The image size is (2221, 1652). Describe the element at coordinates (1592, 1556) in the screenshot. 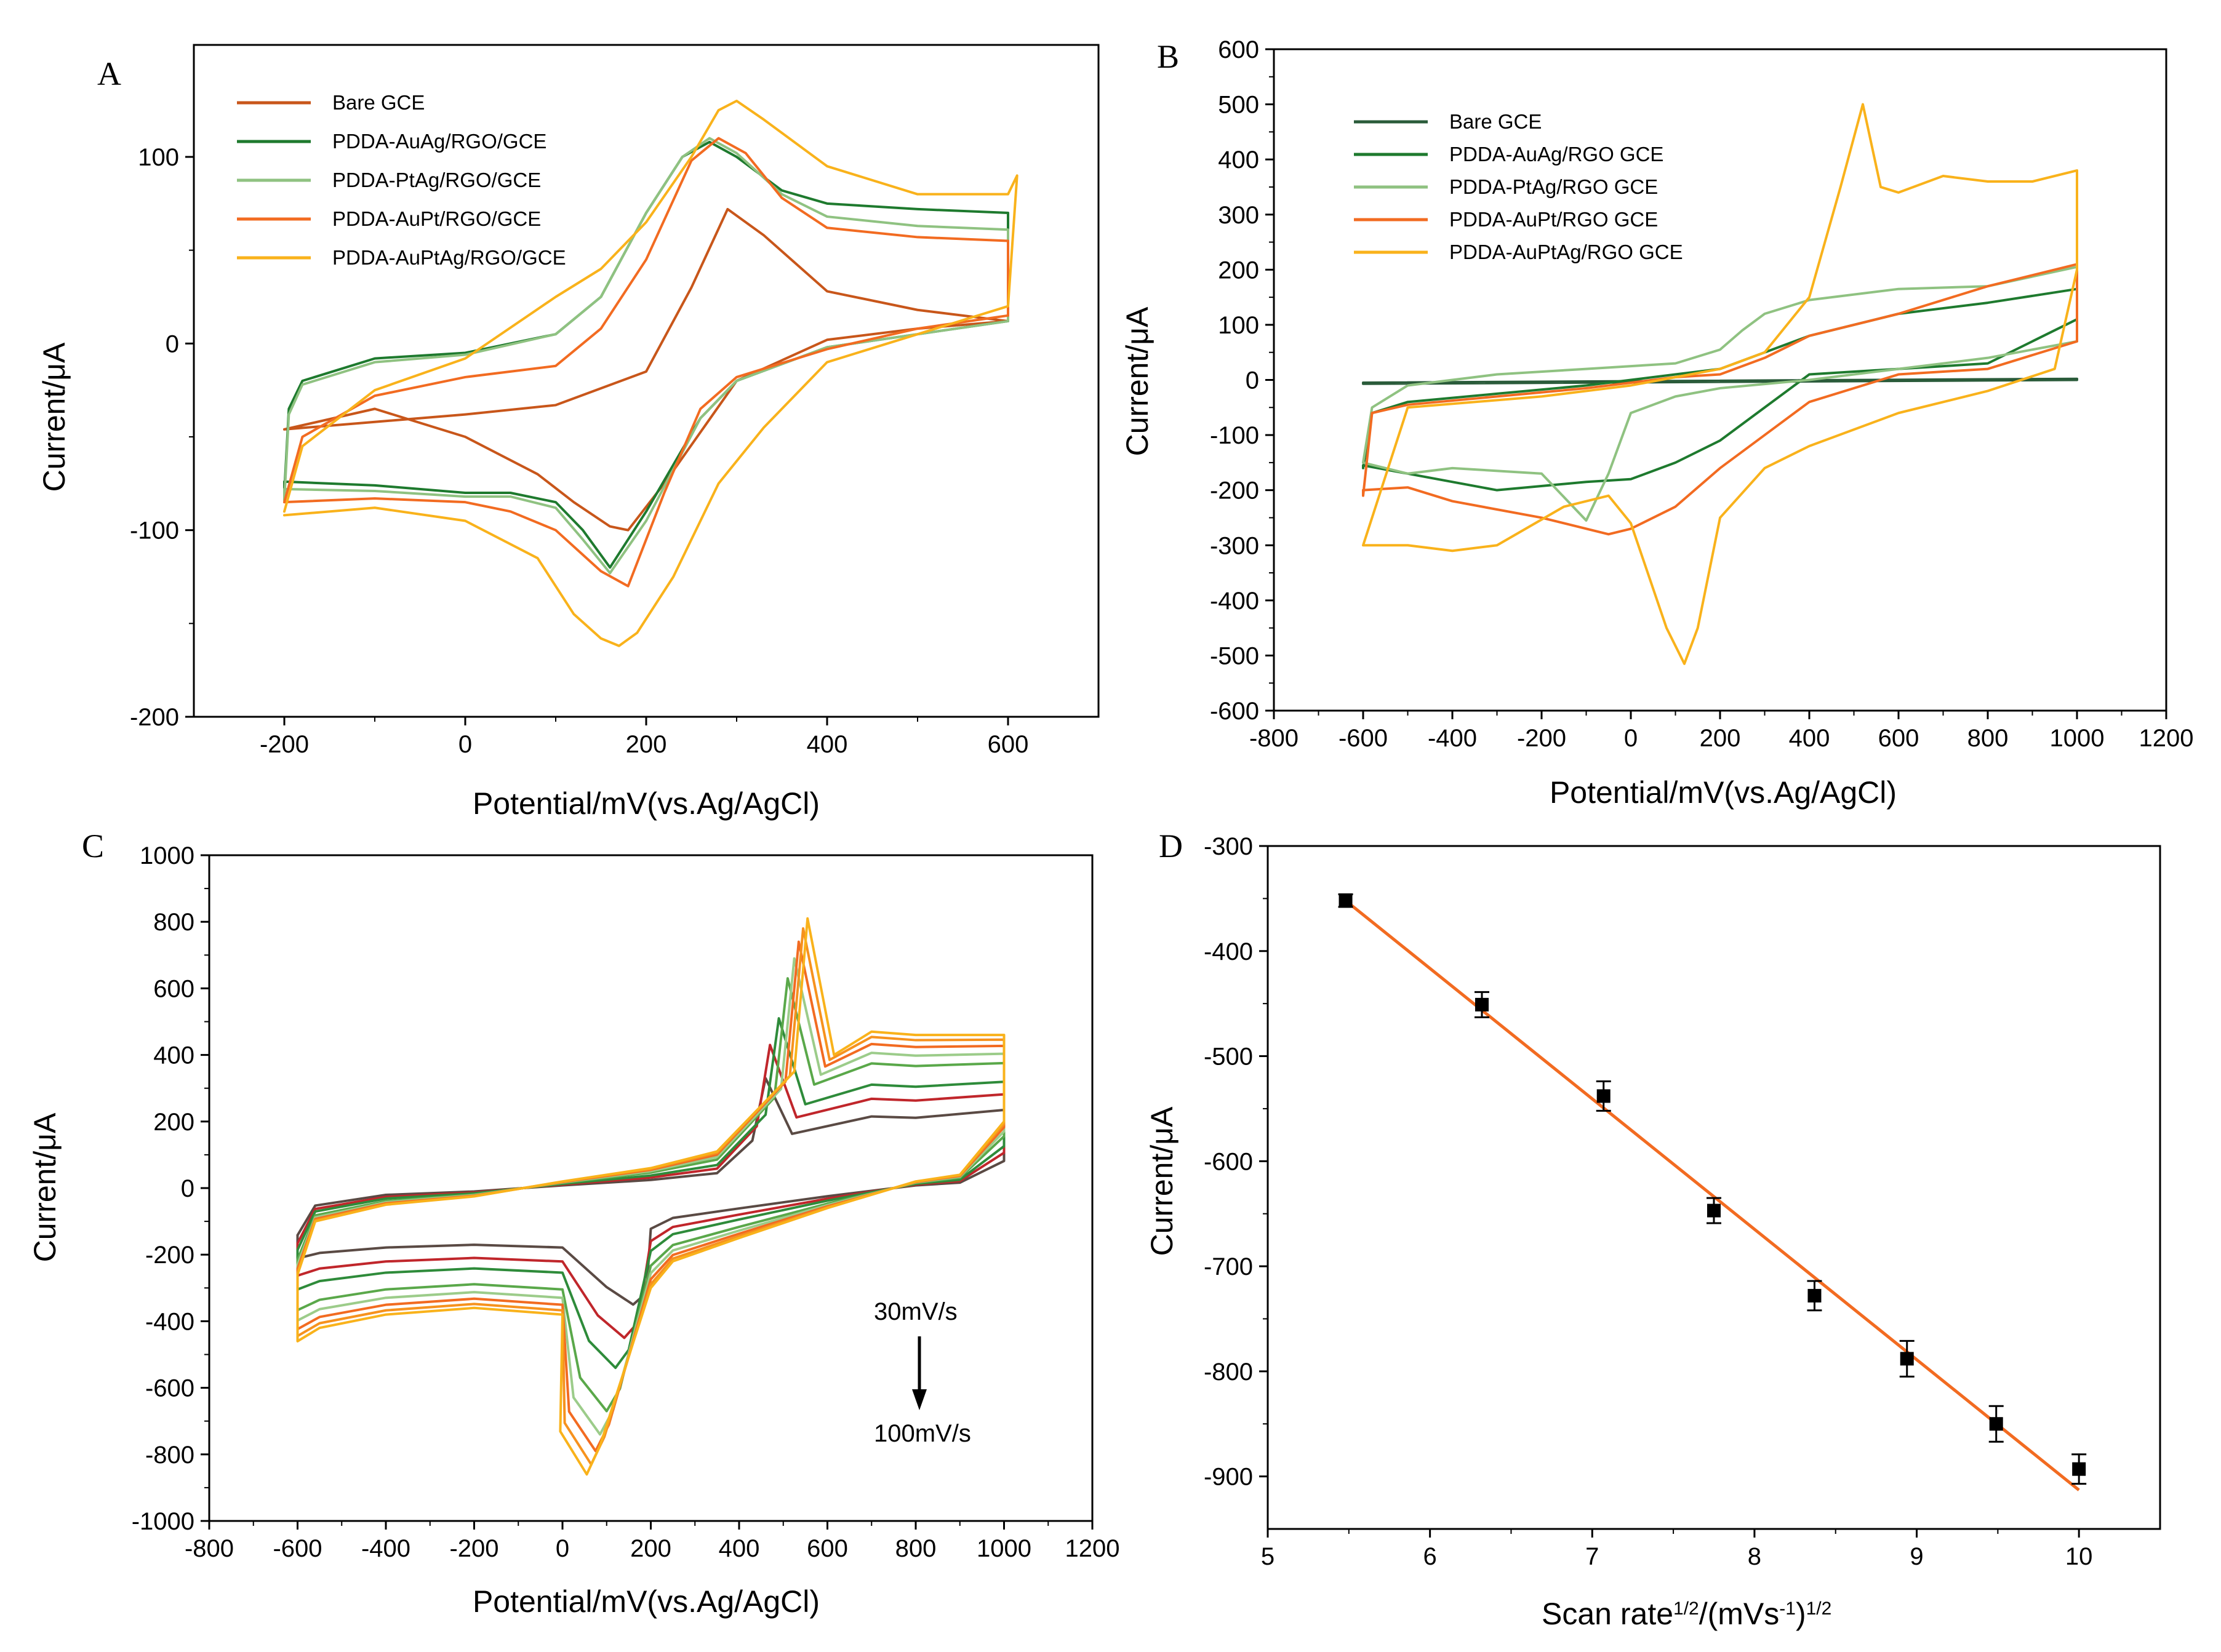

I see `x-tick-label: 7` at that location.